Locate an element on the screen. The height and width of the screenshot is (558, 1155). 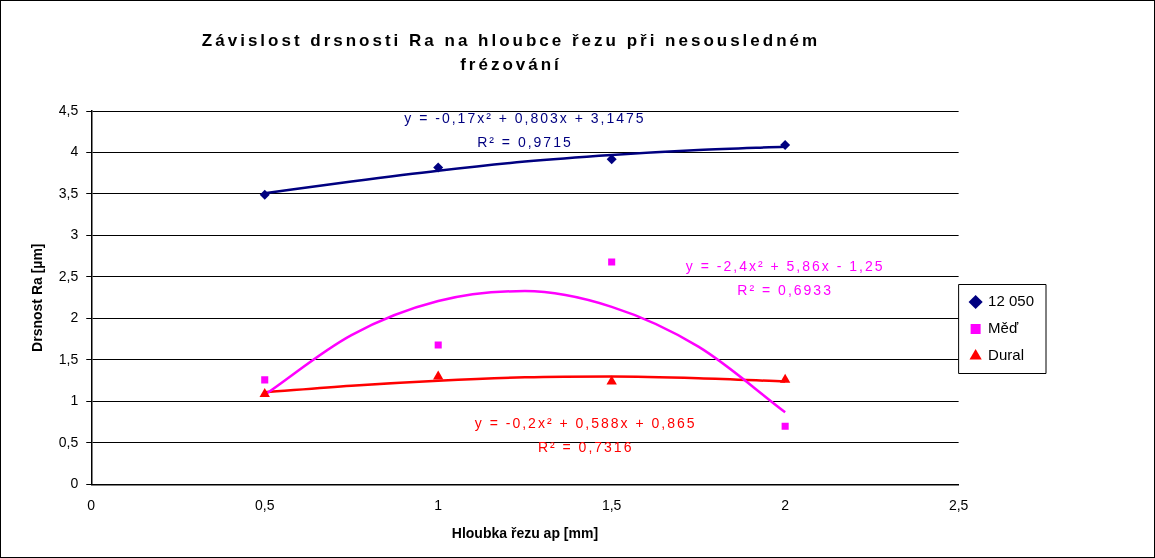
y-tick-label: 1 is located at coordinates (74, 400).